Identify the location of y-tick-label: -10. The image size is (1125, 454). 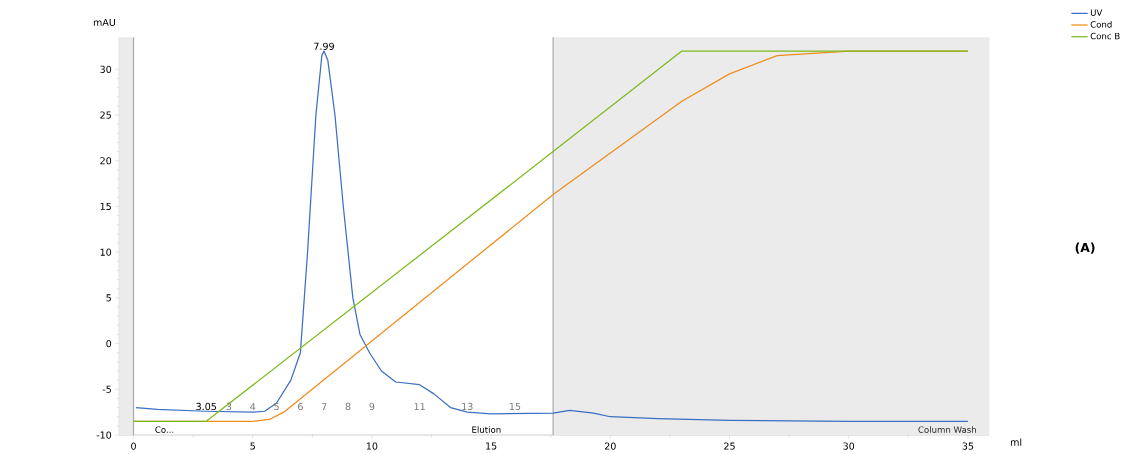
(104, 435).